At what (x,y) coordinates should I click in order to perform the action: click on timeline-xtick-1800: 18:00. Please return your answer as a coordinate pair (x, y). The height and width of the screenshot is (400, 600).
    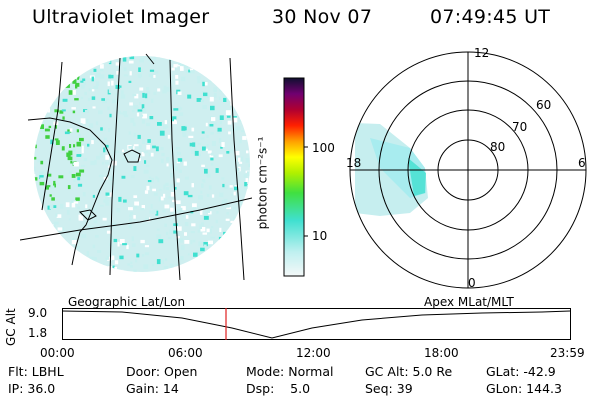
    Looking at the image, I should click on (441, 353).